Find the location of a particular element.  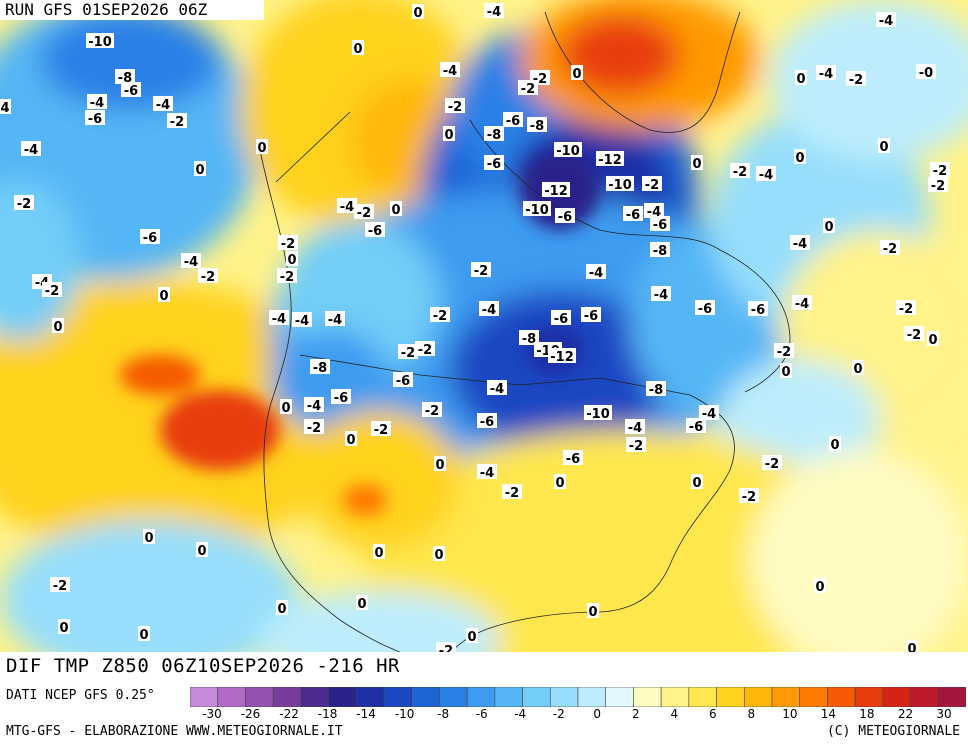

contour-label: -6 is located at coordinates (494, 164).